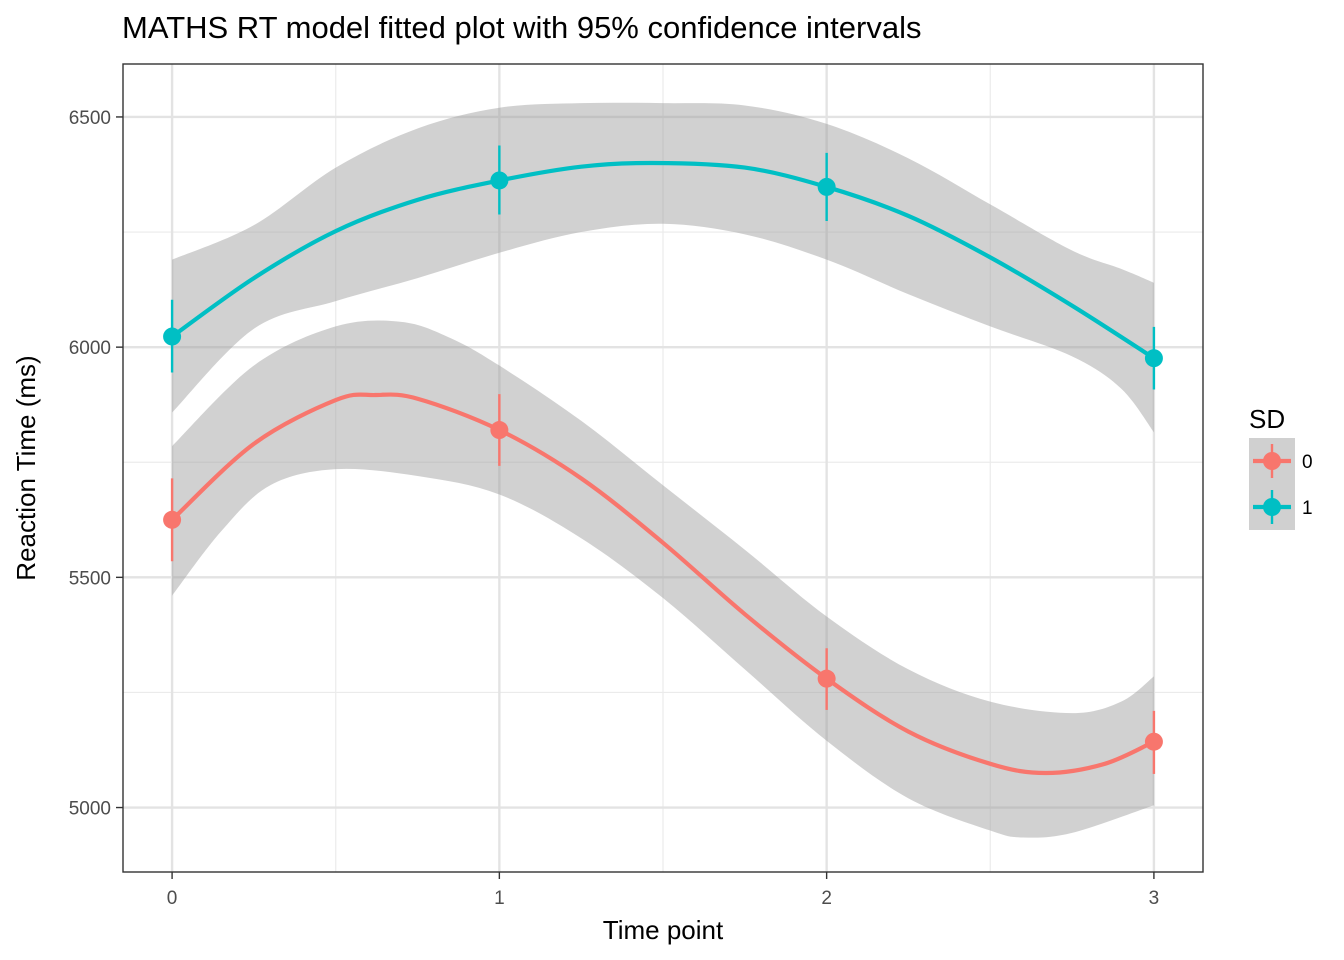 This screenshot has height=960, width=1344. I want to click on legend: SD 01, so click(1281, 467).